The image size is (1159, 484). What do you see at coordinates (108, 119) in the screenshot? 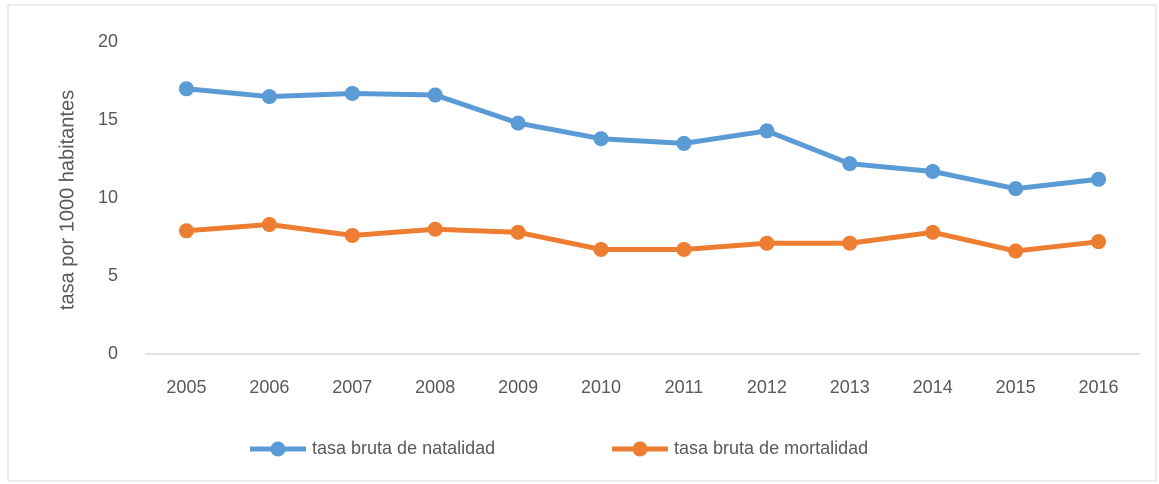
I see `y-tick-label: 15` at bounding box center [108, 119].